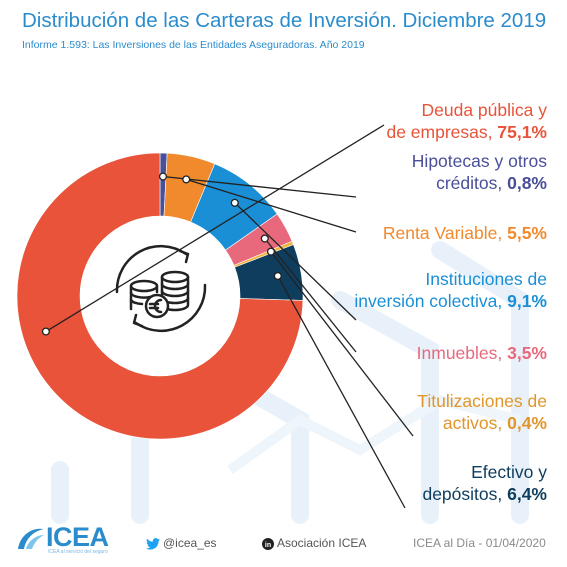 This screenshot has width=567, height=567. Describe the element at coordinates (431, 301) in the screenshot. I see `label-instituciones-line2: inversión colectiva,` at that location.